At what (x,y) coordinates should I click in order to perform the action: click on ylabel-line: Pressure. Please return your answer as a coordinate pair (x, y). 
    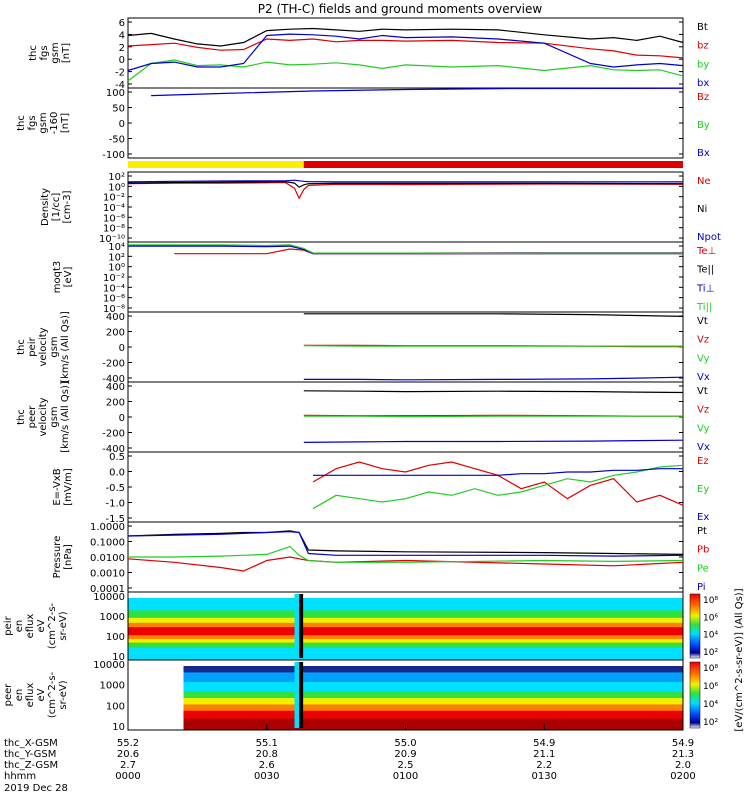
    Looking at the image, I should click on (57, 557).